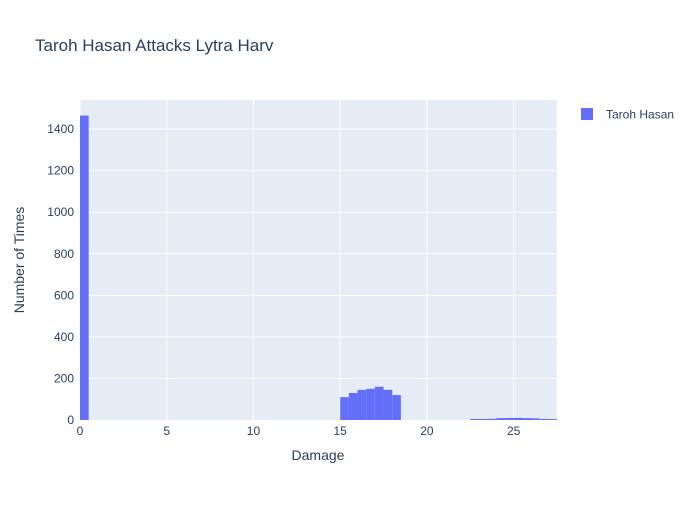  Describe the element at coordinates (60, 274) in the screenshot. I see `y-axis-ticks: 0 200 400 600 800 1000 1200 1400` at that location.